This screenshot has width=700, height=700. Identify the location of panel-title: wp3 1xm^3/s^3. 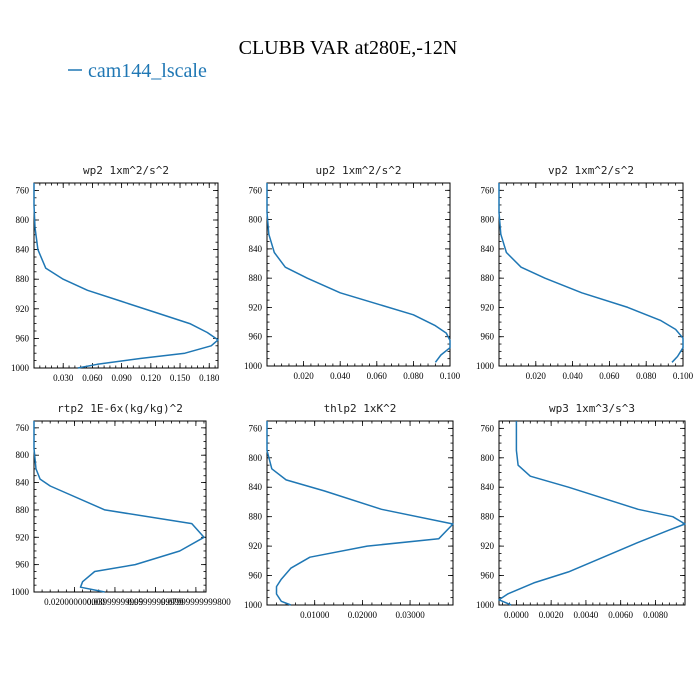
(592, 408).